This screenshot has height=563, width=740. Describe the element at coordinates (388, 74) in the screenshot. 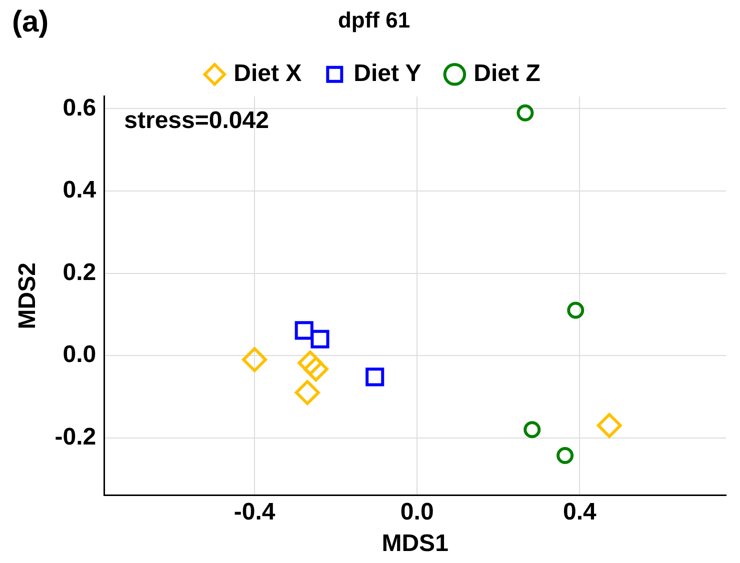

I see `legend-label: Diet Y` at that location.